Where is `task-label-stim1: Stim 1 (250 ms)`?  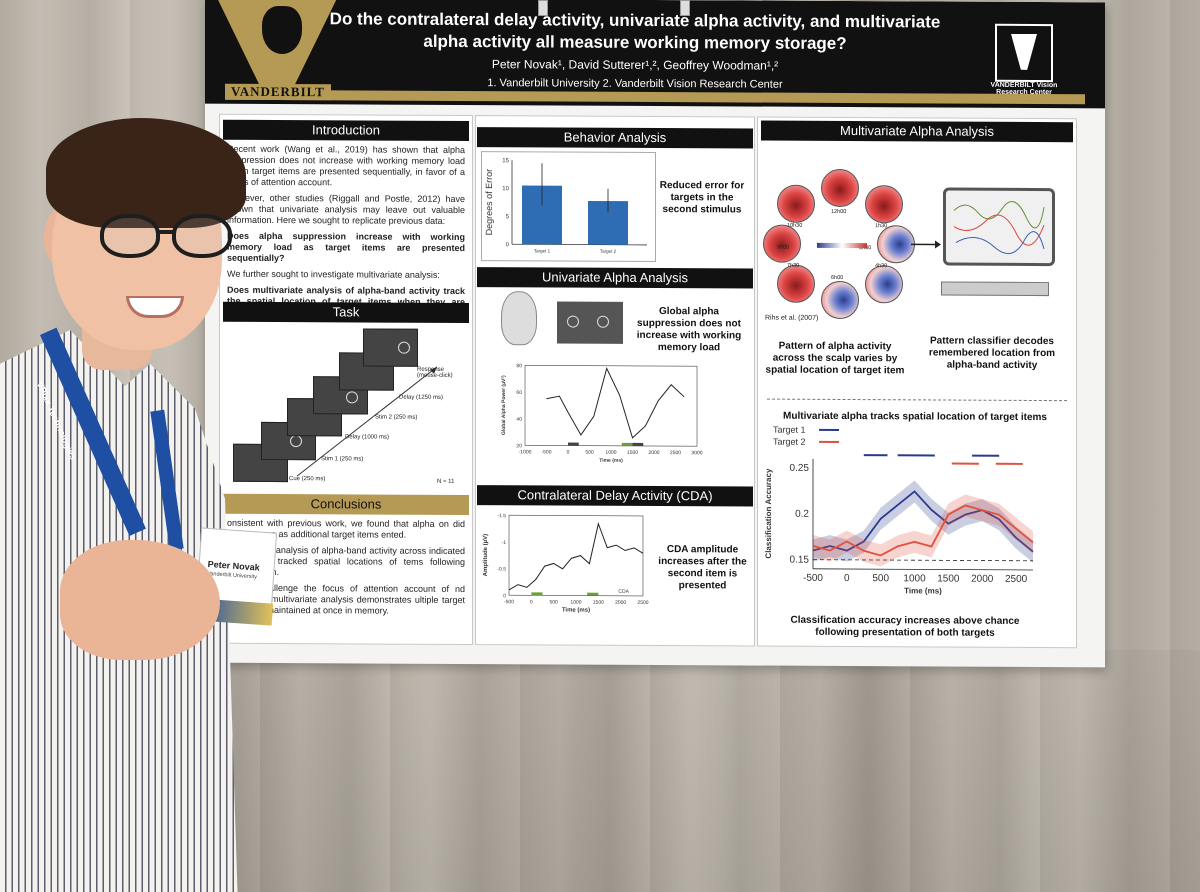 task-label-stim1: Stim 1 (250 ms) is located at coordinates (342, 459).